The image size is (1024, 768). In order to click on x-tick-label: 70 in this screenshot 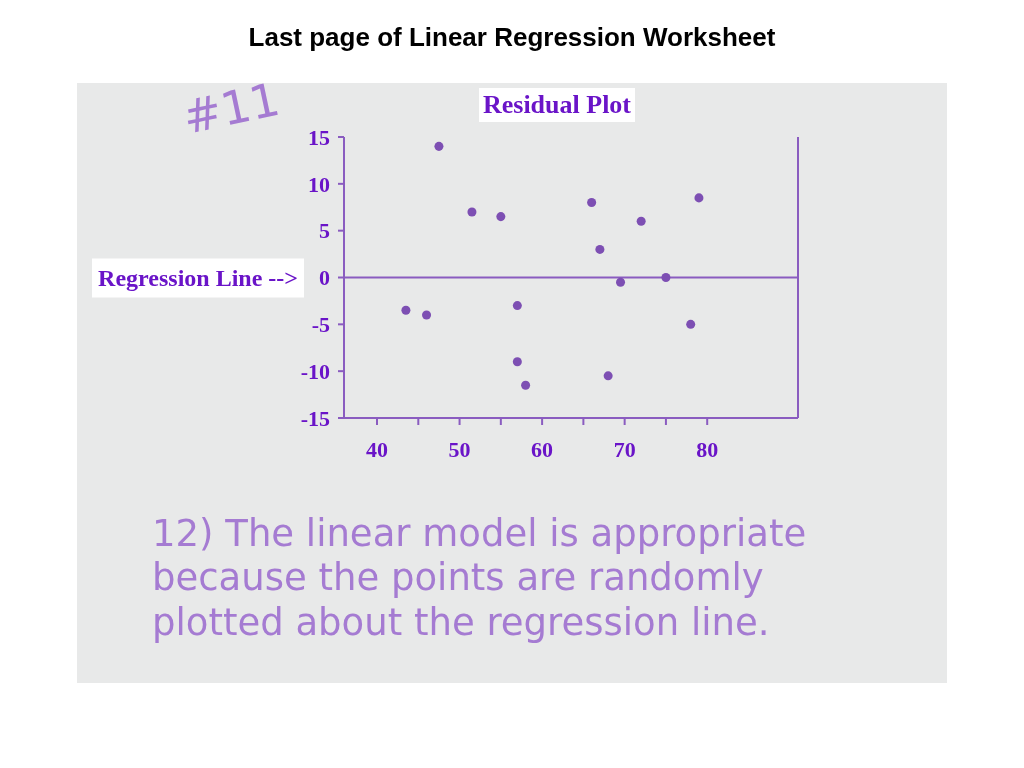, I will do `click(624, 449)`.